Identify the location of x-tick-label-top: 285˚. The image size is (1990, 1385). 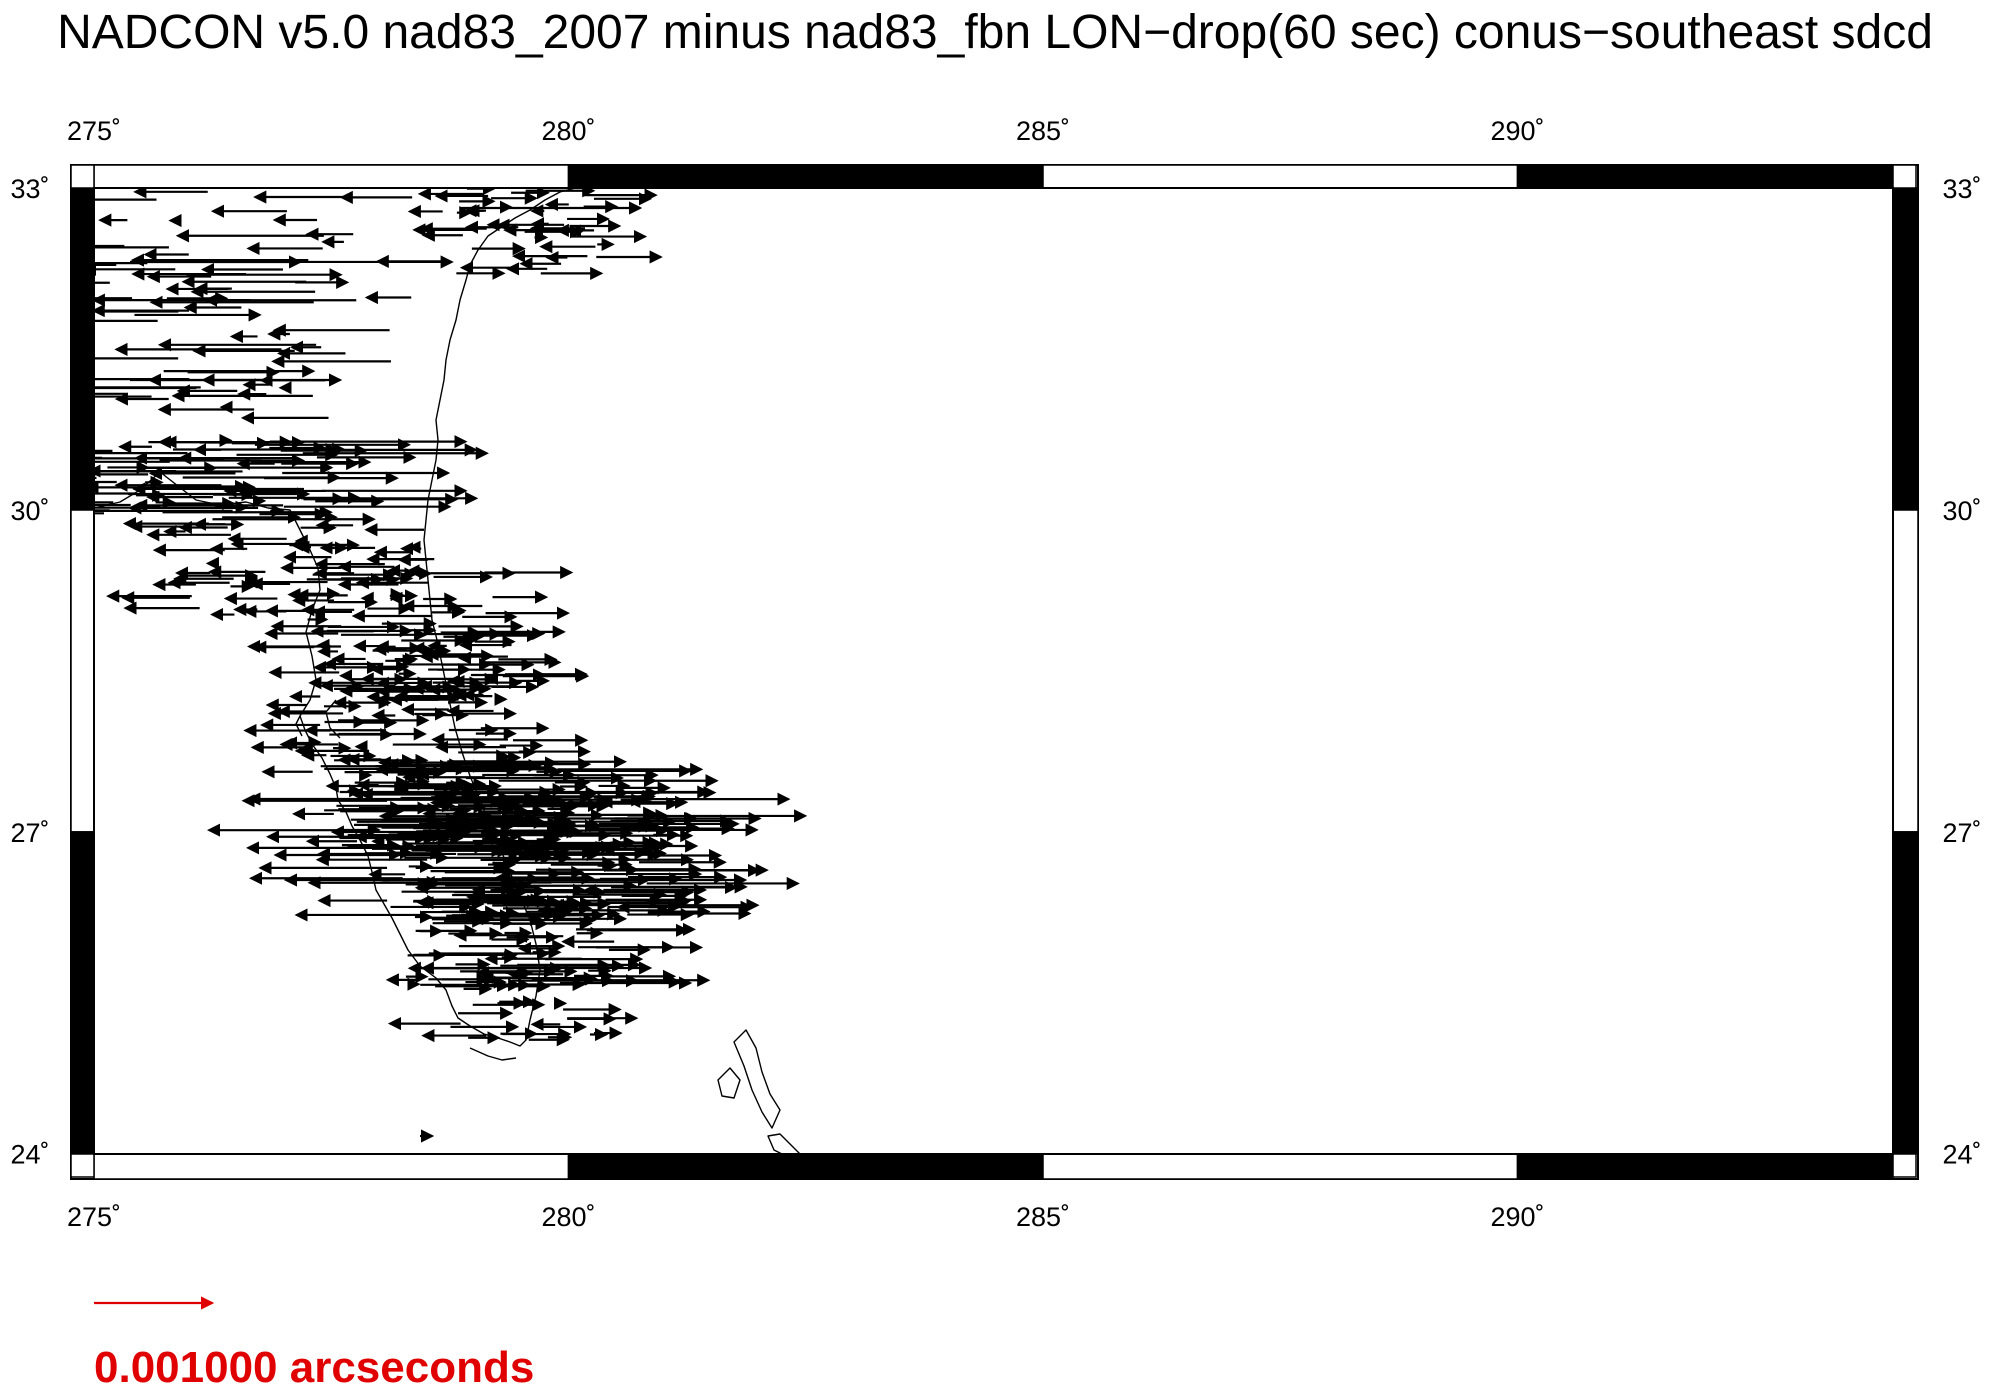
(1043, 131).